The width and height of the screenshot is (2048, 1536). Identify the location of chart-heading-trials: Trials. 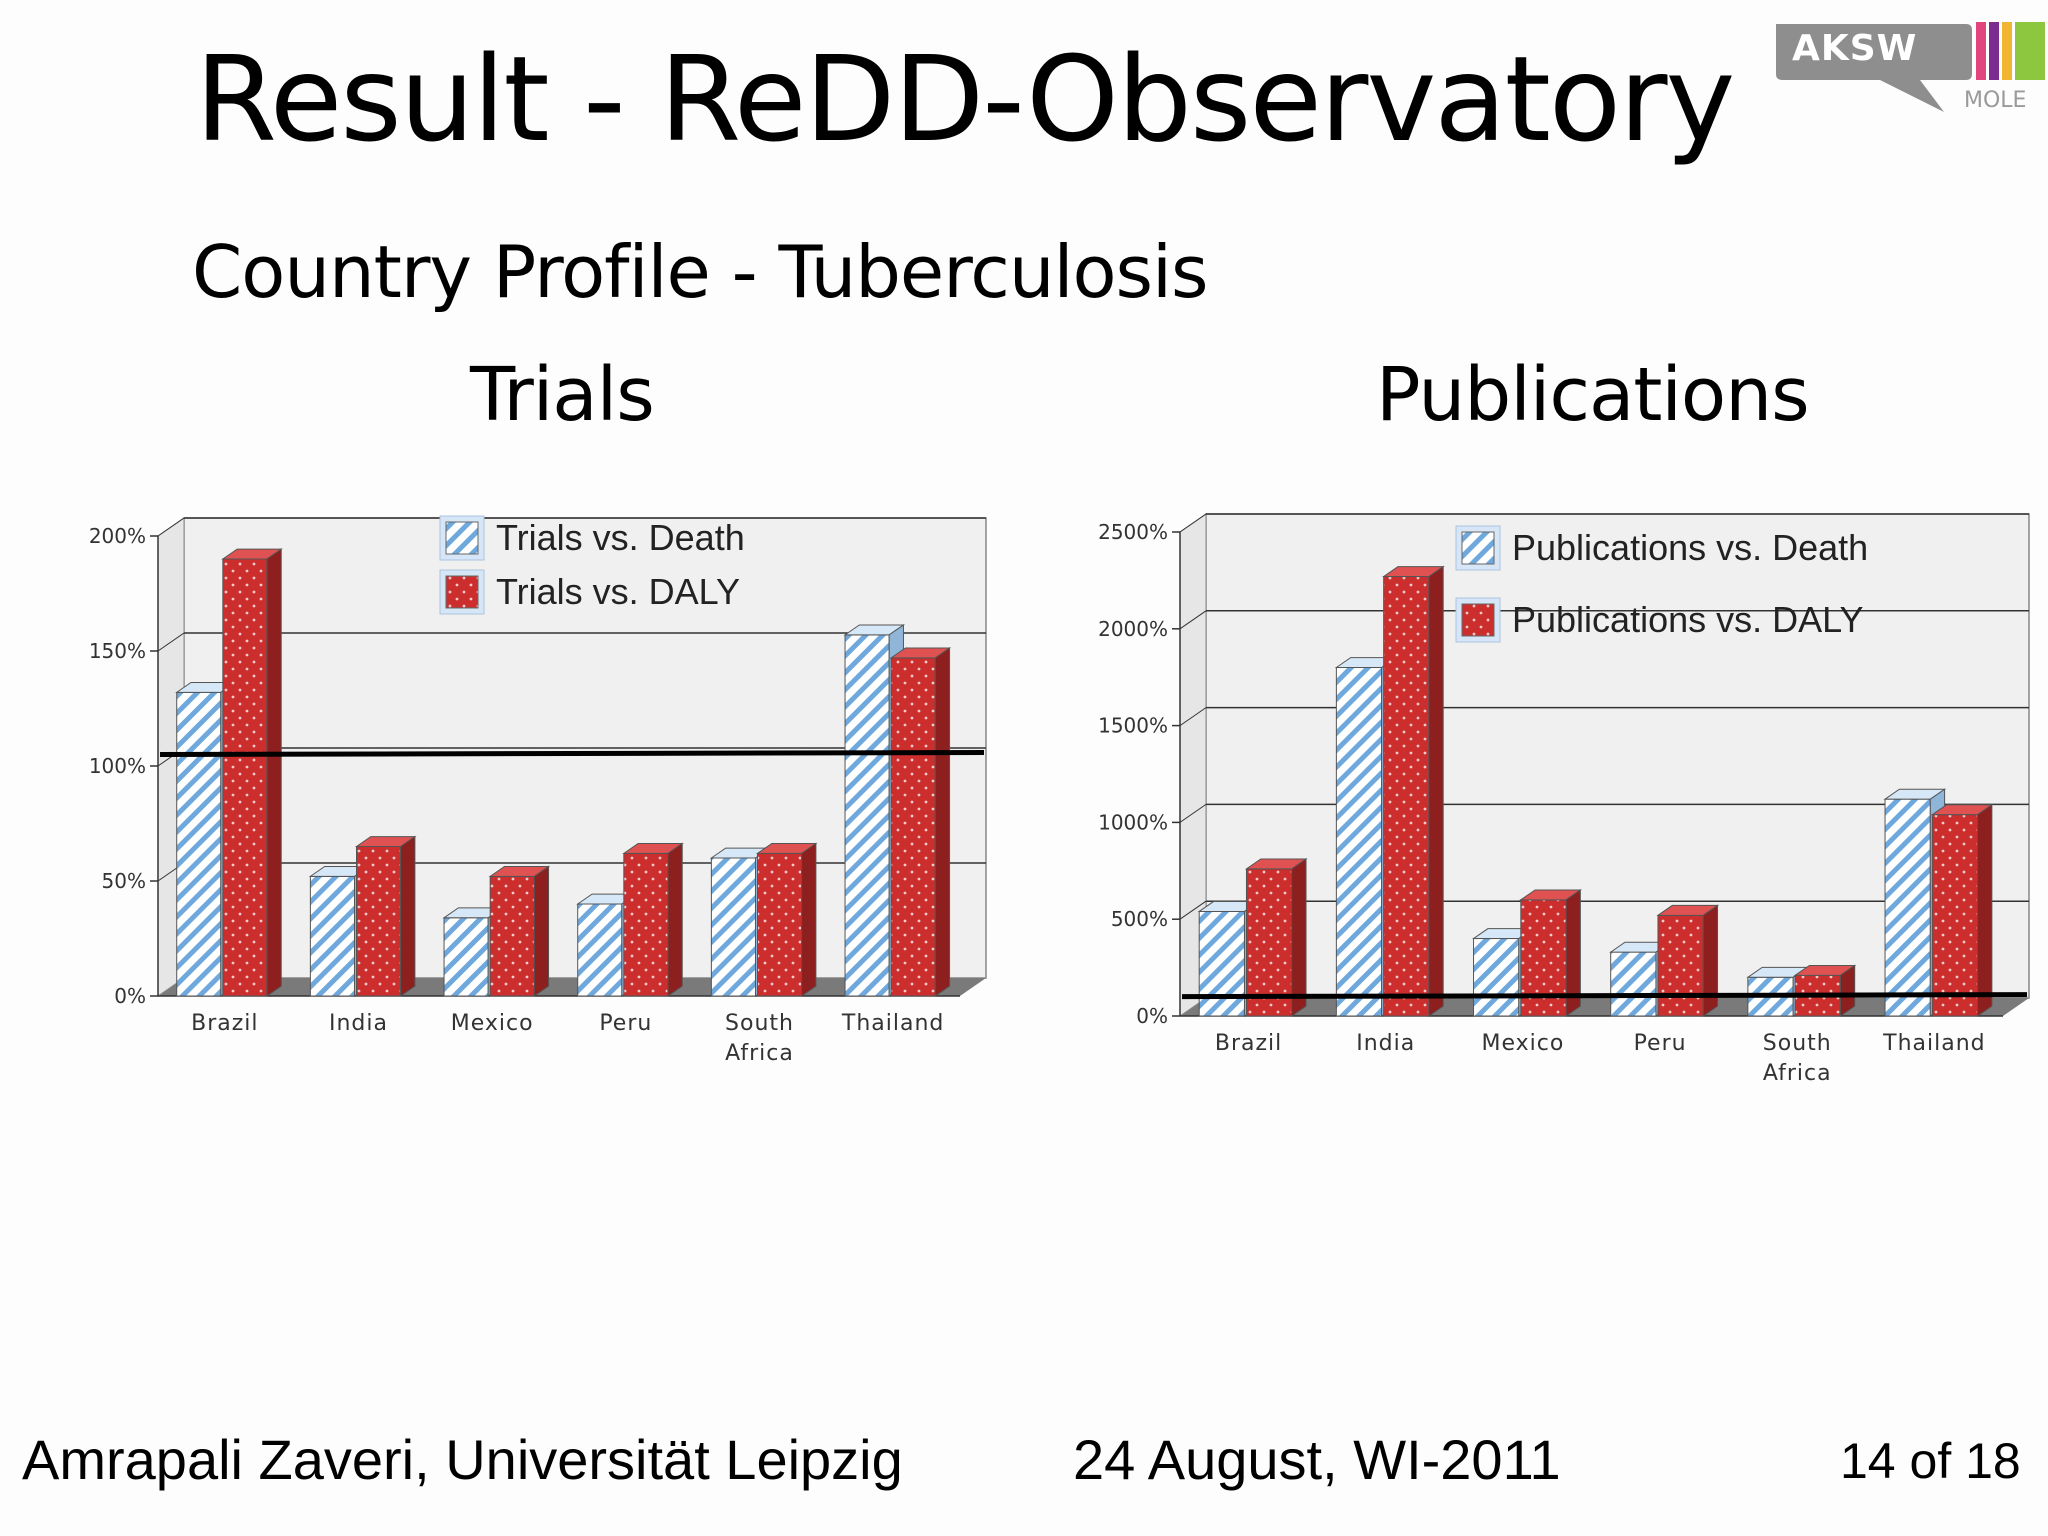
(562, 395).